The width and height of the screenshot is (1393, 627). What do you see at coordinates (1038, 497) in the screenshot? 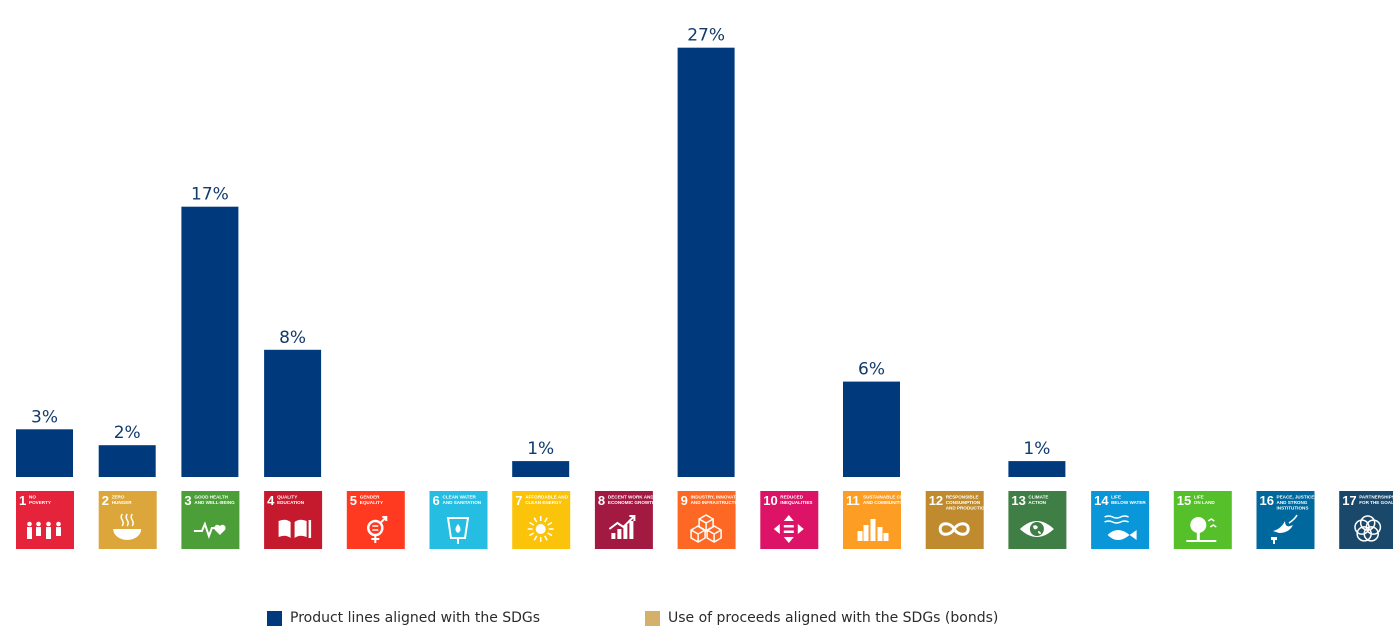
I see `sdg-title-13: CLIMATE` at bounding box center [1038, 497].